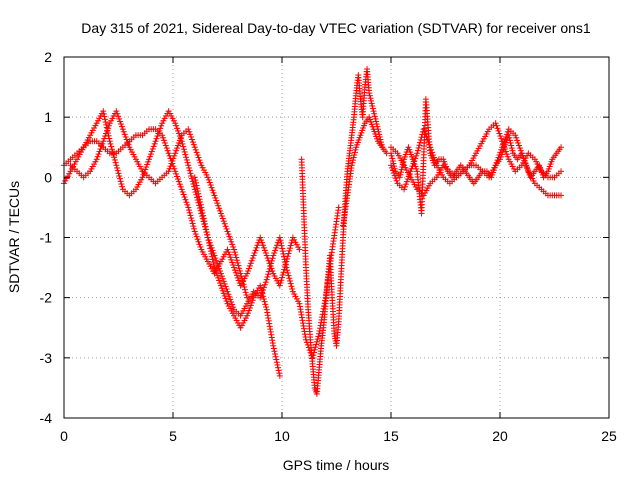 This screenshot has width=640, height=480. Describe the element at coordinates (338, 436) in the screenshot. I see `x-tick-labels: 0 5 10 15 20 25` at that location.